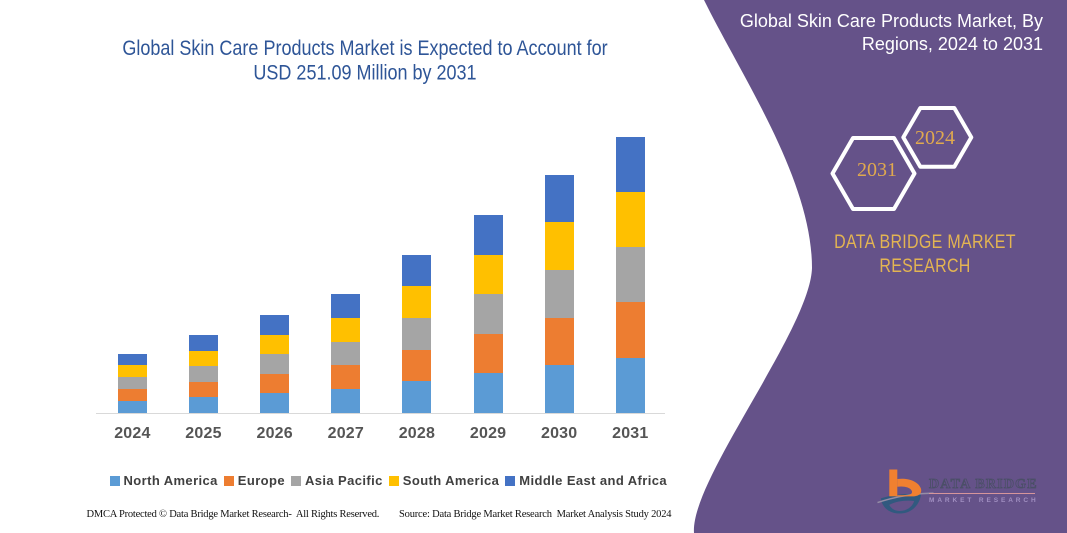  What do you see at coordinates (877, 170) in the screenshot?
I see `svg-text: 2031` at bounding box center [877, 170].